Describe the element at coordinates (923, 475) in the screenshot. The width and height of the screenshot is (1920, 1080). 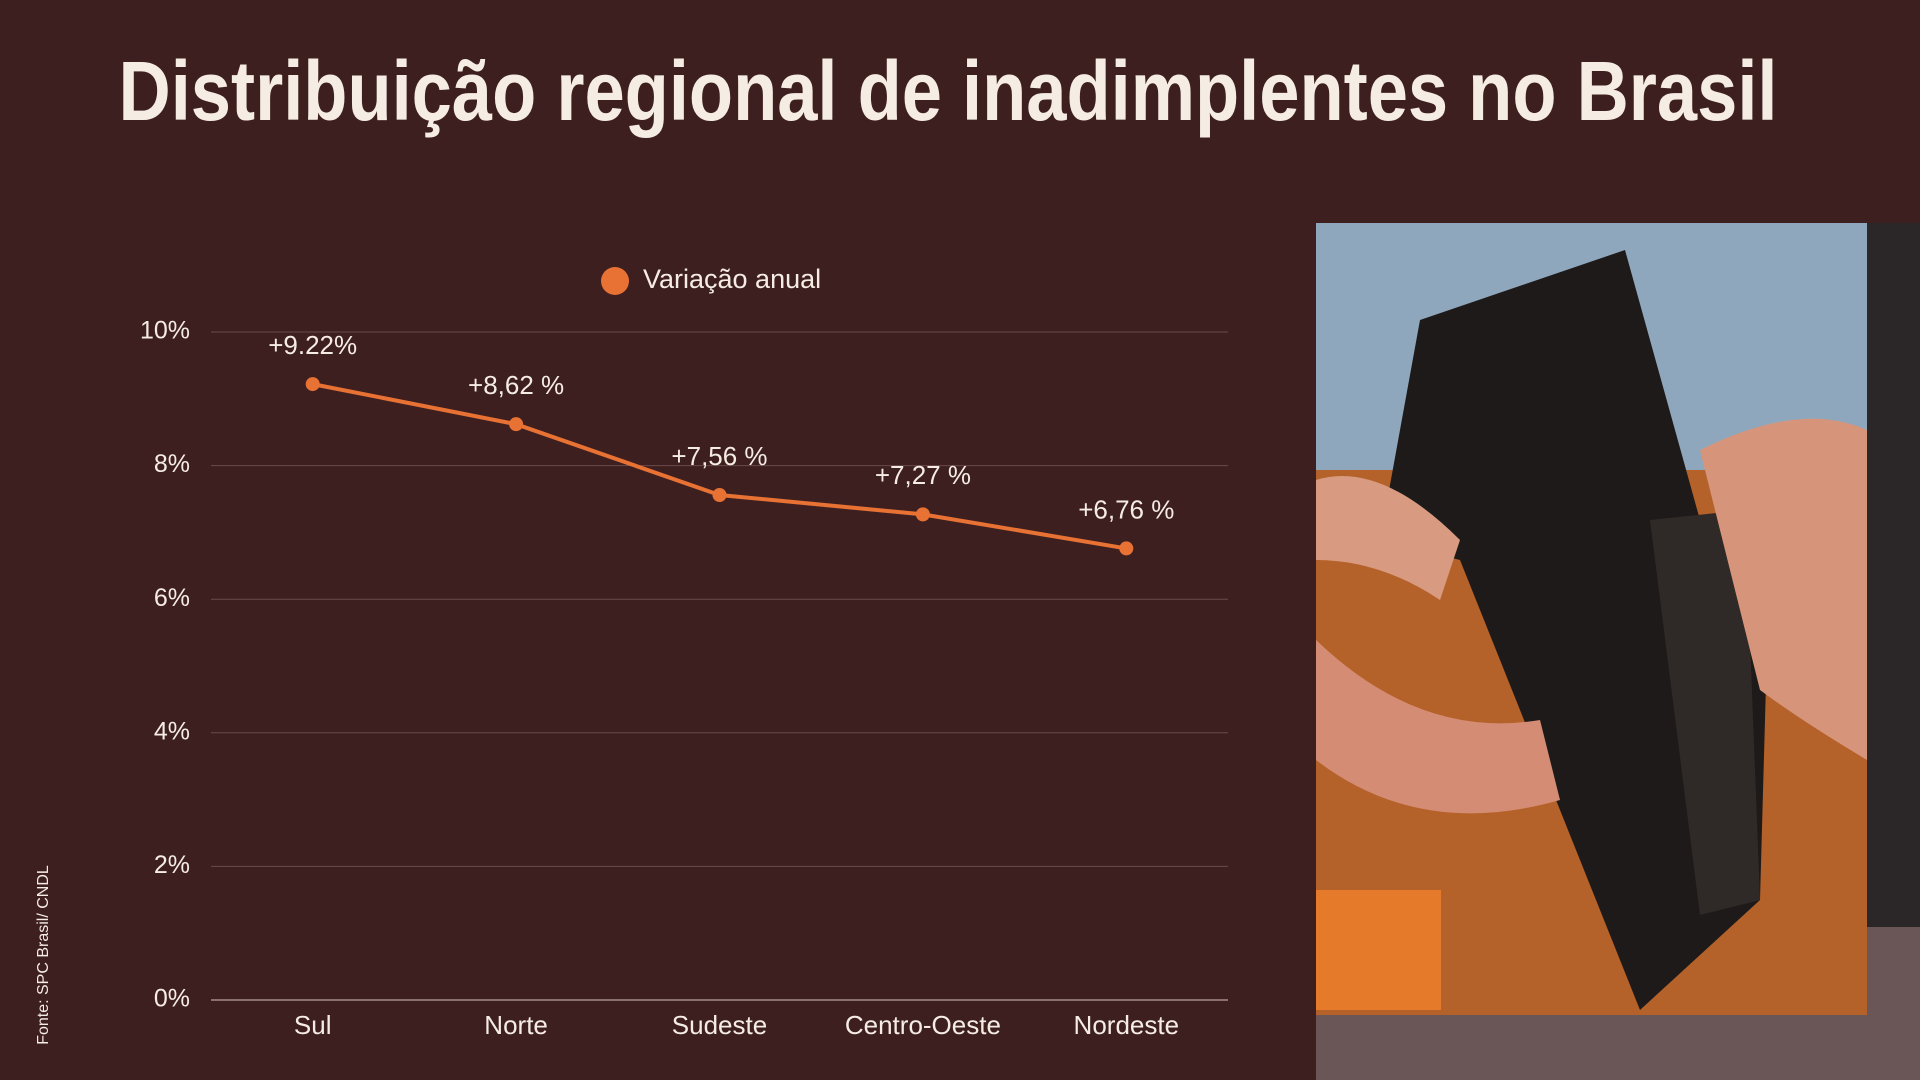
I see `data-label: +7,27 %` at that location.